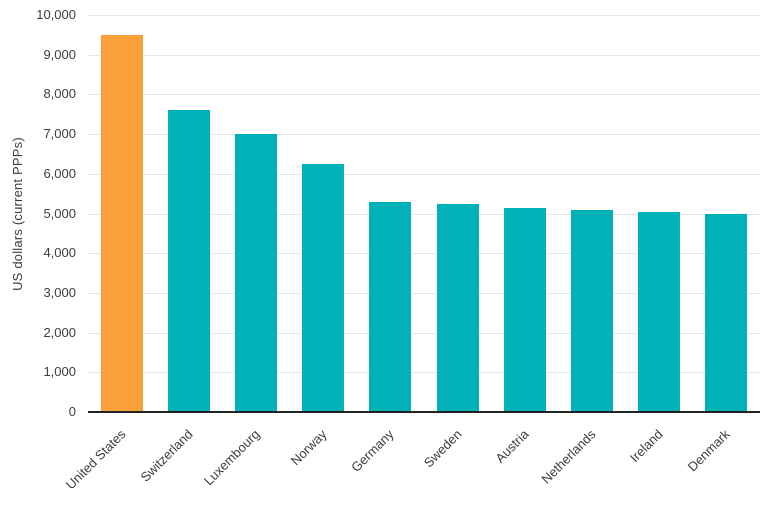 This screenshot has height=507, width=768. I want to click on x-tick-label: Austria, so click(512, 446).